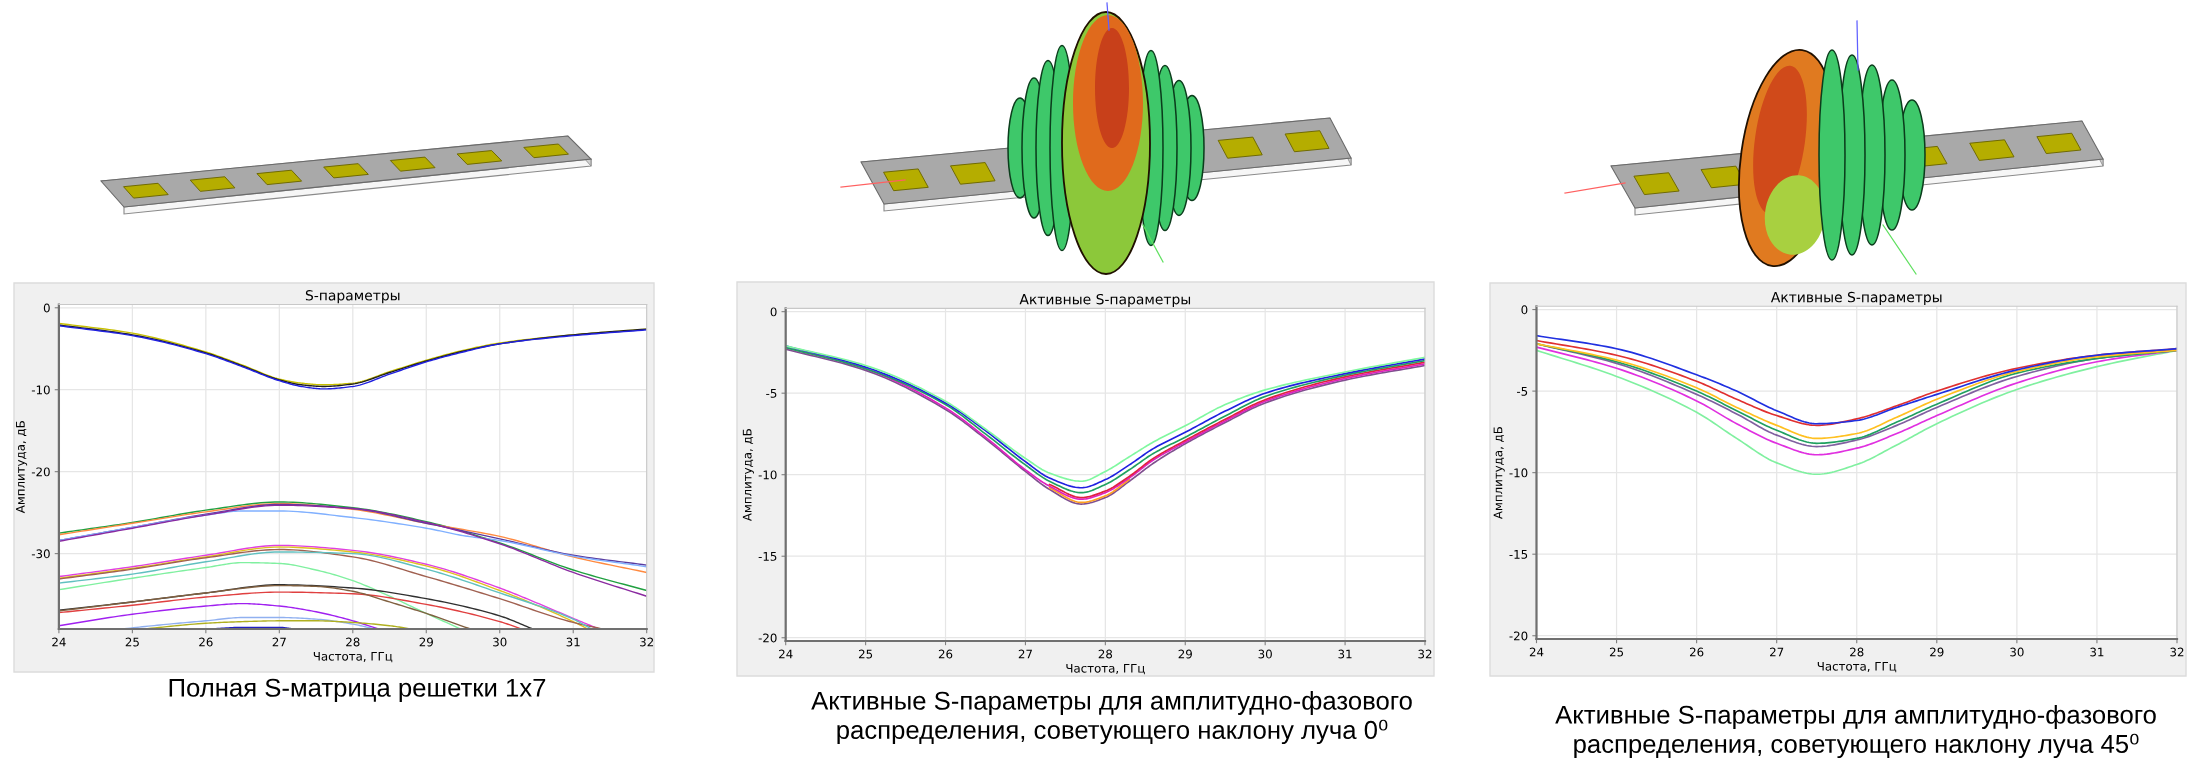  I want to click on chart-title: S-параметры, so click(352, 297).